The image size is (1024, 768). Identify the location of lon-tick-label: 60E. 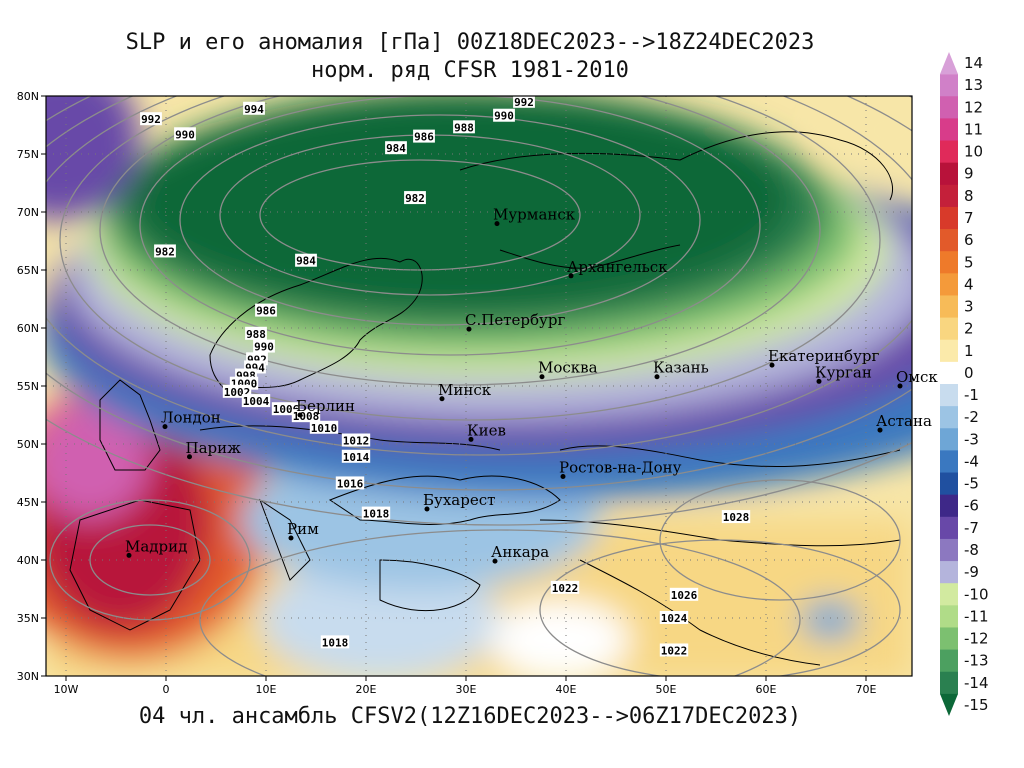
(766, 689).